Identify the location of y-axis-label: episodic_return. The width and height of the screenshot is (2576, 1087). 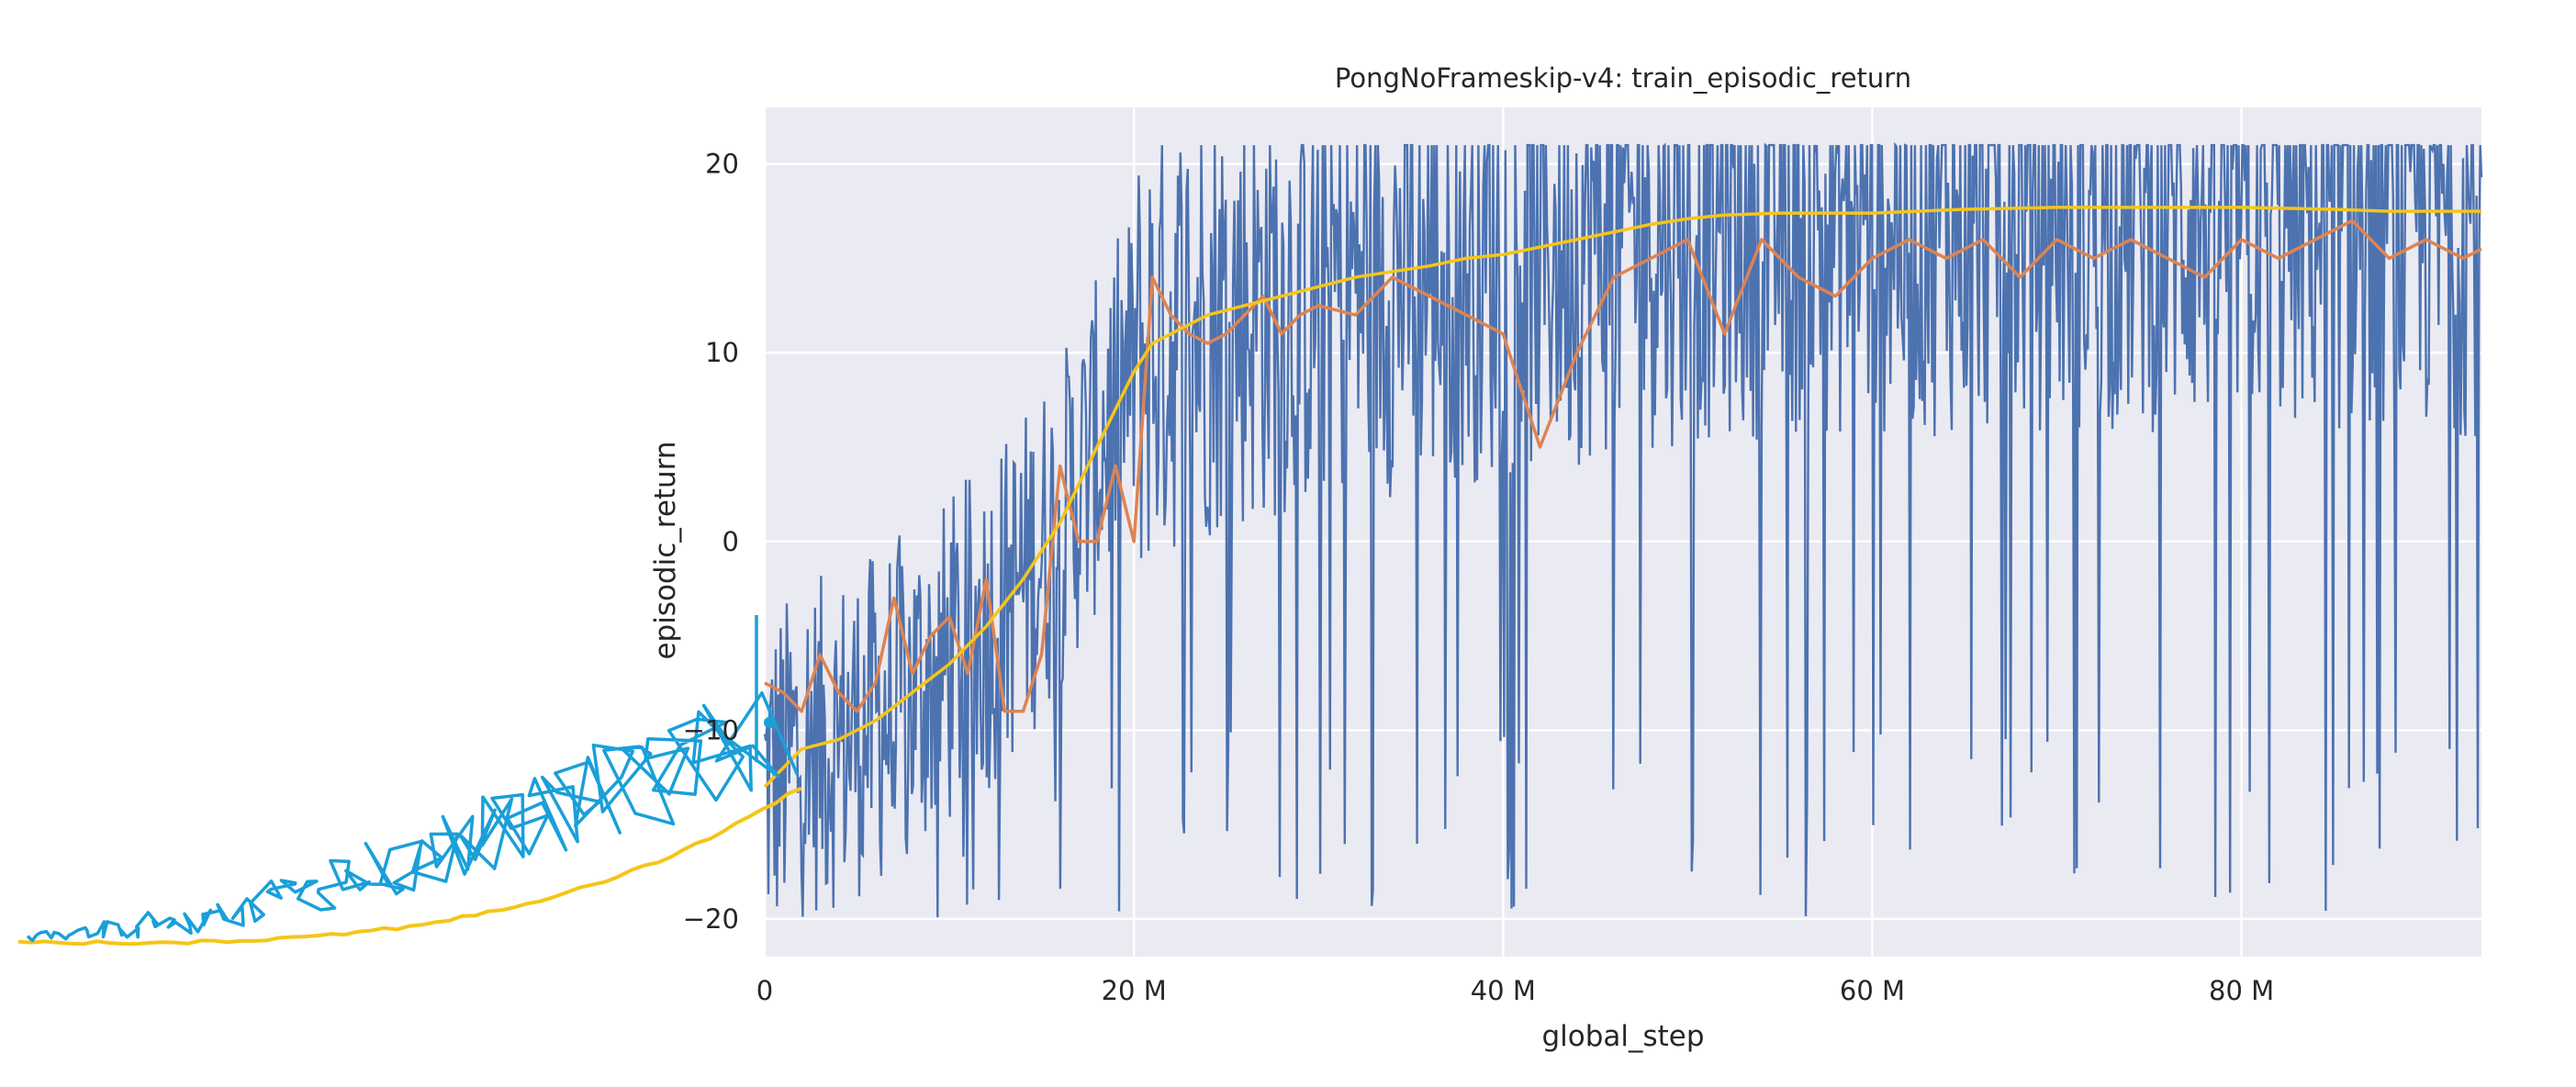
(665, 550).